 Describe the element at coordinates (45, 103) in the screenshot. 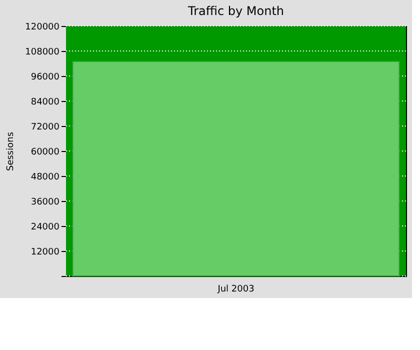

I see `y-tick-label: 84000` at that location.